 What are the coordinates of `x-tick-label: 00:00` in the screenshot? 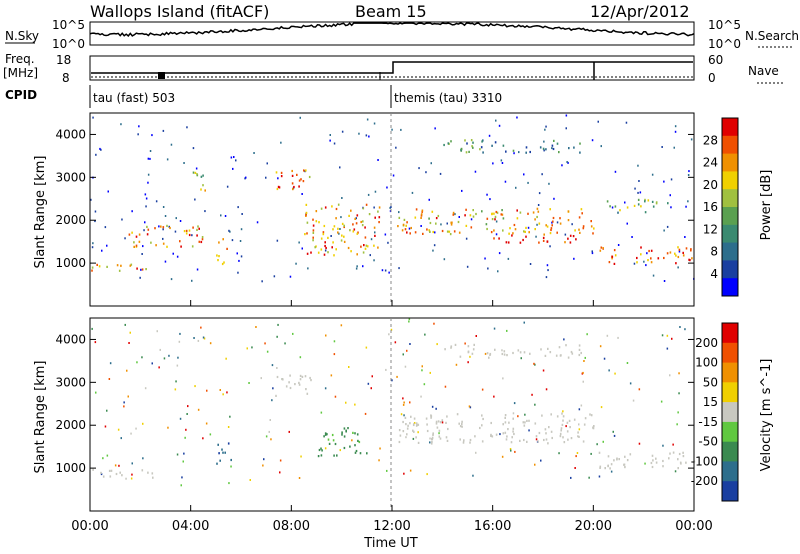 It's located at (693, 526).